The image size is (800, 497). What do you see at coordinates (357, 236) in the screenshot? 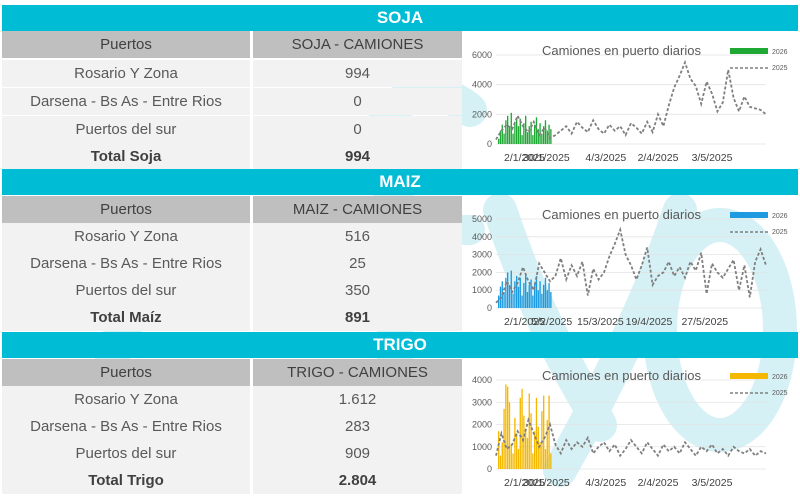
I see `row-value: 516` at bounding box center [357, 236].